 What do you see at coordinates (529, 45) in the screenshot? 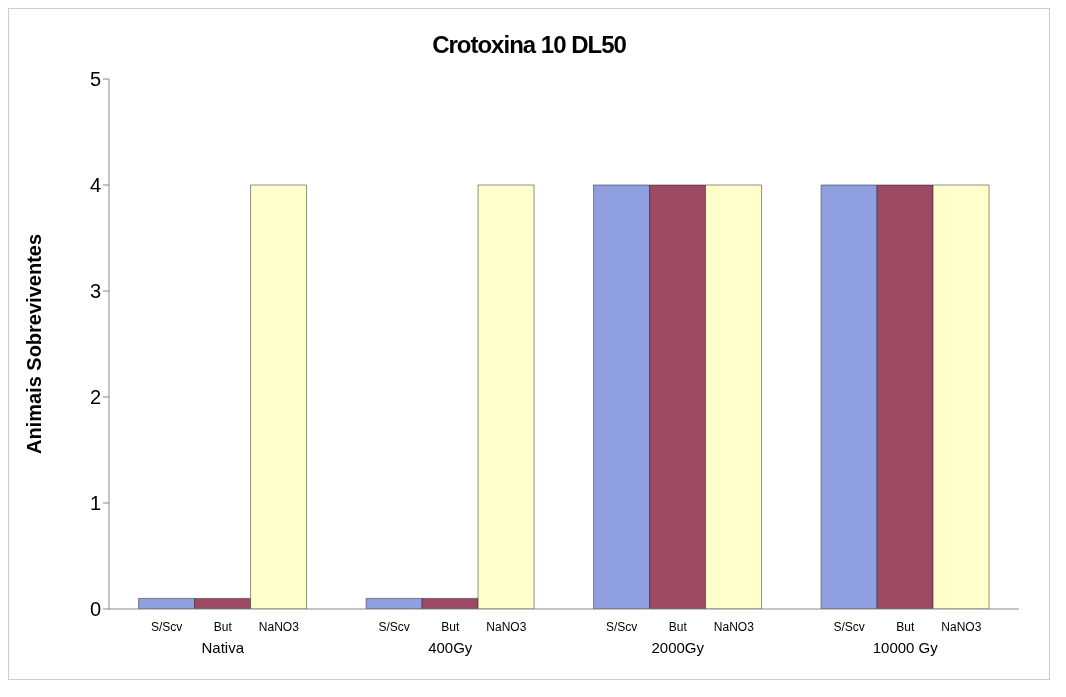
I see `chart-title: Crotoxina 10 DL50` at bounding box center [529, 45].